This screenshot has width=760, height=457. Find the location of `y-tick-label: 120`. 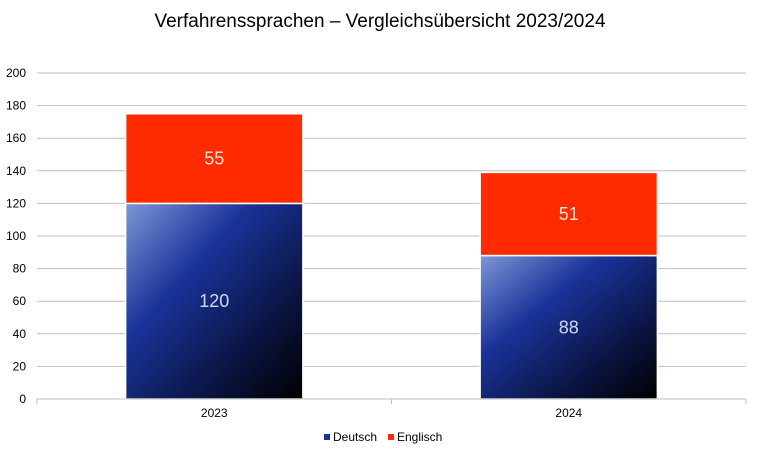

y-tick-label: 120 is located at coordinates (16, 203).